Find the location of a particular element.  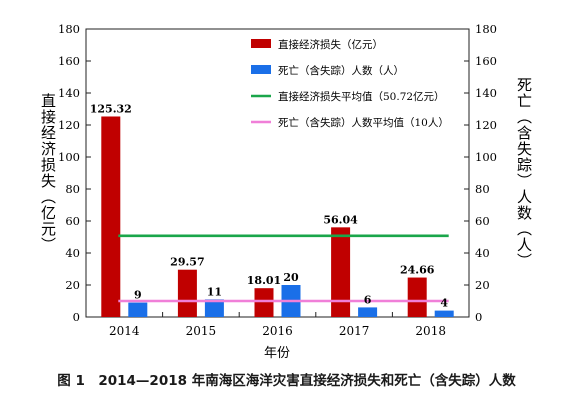

casualty-value-label: 20 is located at coordinates (291, 277).